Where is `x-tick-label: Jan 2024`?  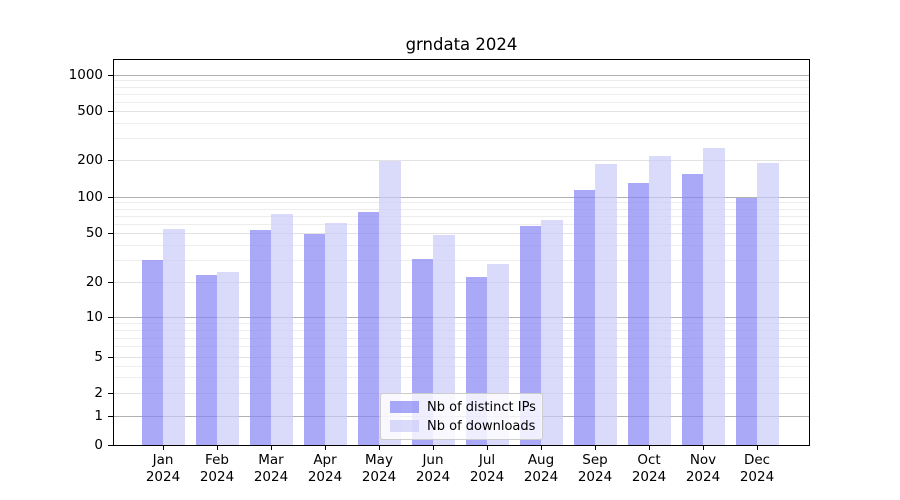 x-tick-label: Jan 2024 is located at coordinates (163, 468).